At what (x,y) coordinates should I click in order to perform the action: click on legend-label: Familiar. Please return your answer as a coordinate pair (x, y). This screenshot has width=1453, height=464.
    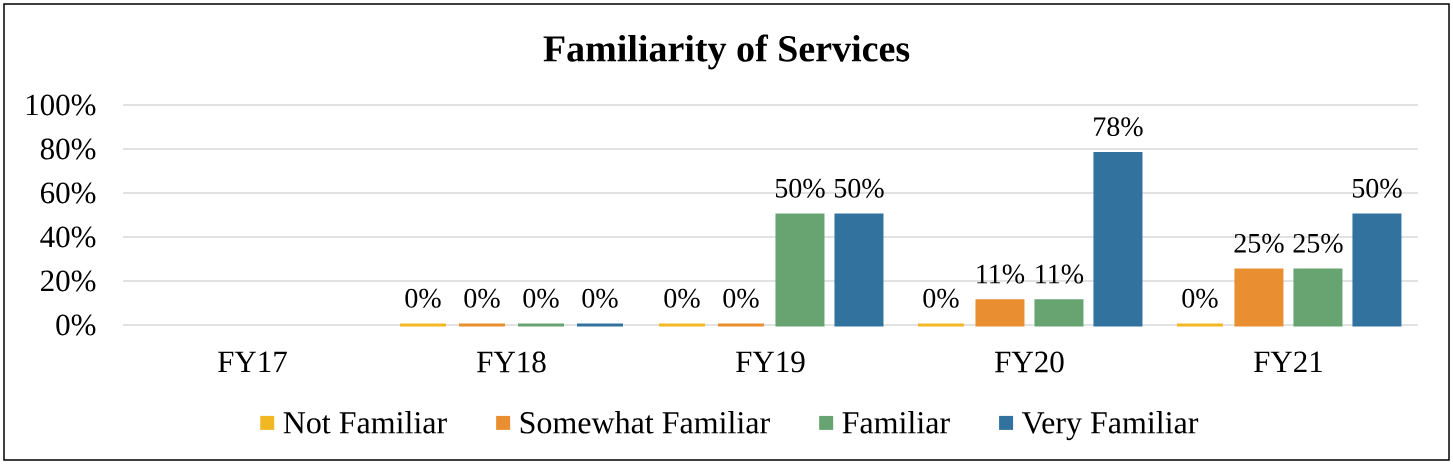
    Looking at the image, I should click on (896, 422).